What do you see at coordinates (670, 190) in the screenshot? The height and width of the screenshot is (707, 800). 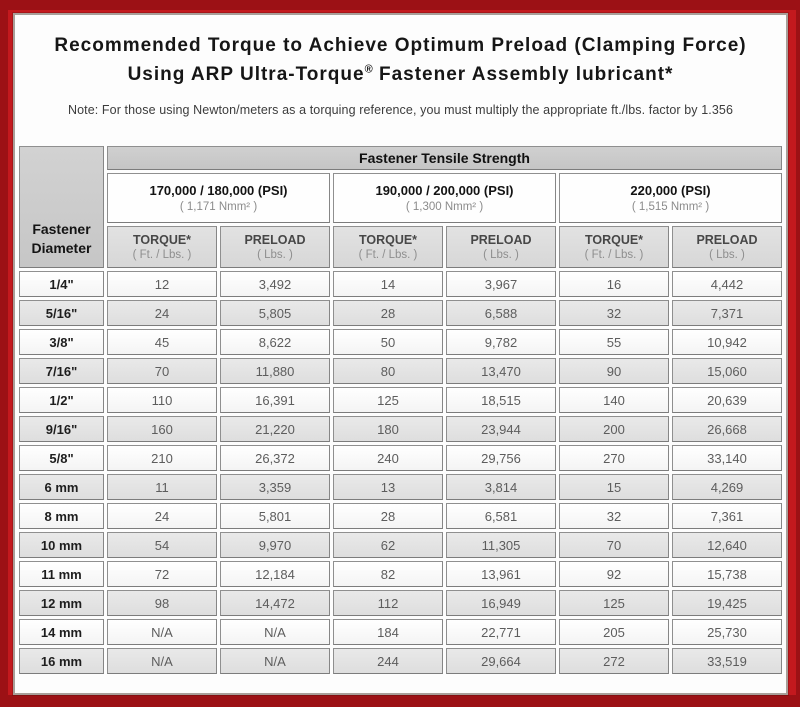 I see `psi-label: 220,000 (PSI)` at bounding box center [670, 190].